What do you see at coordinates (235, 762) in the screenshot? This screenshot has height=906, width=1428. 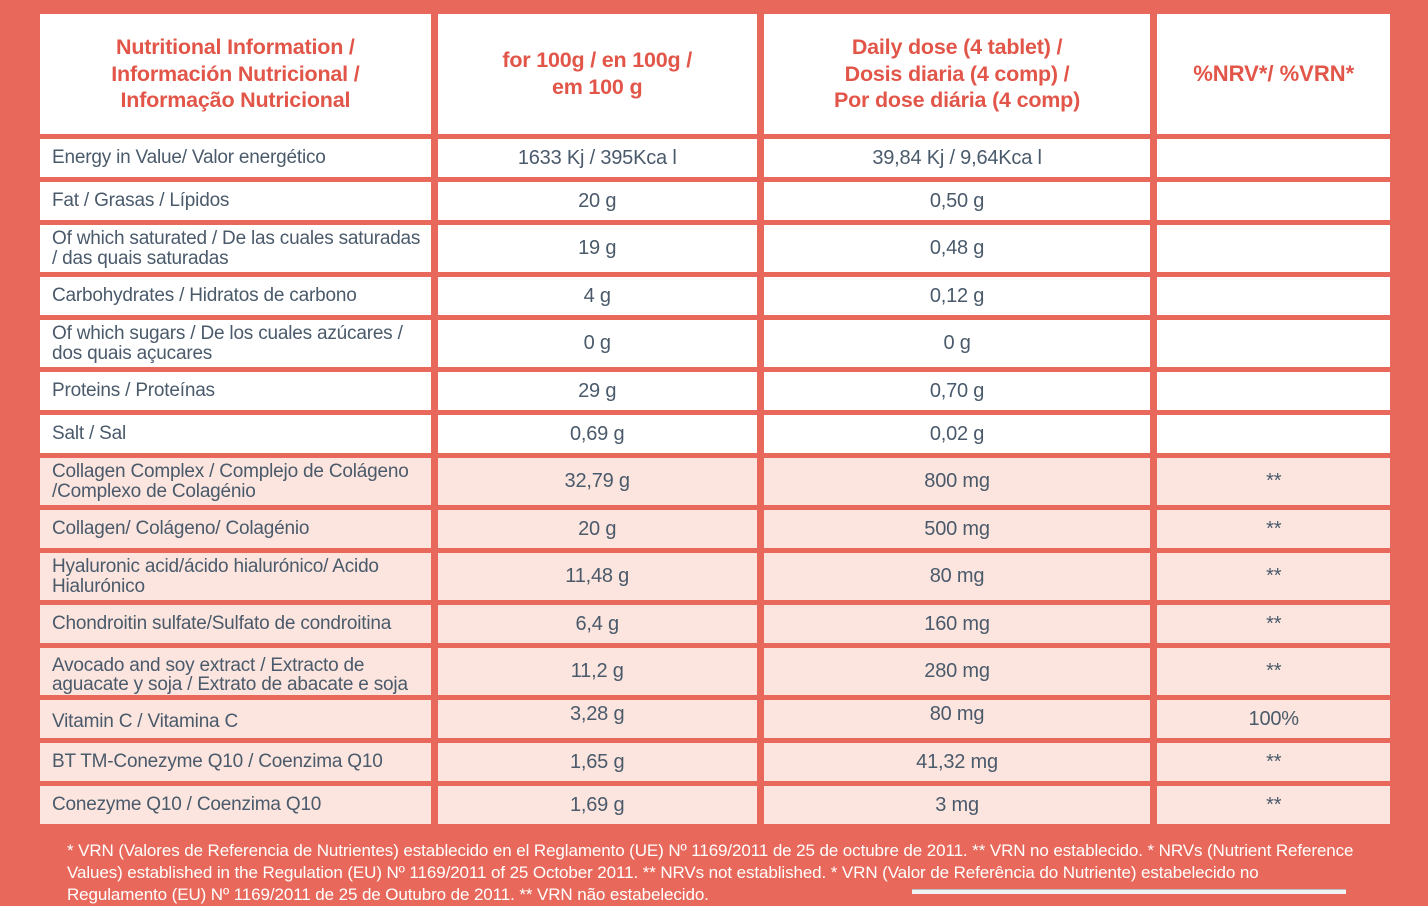 I see `row-label: BT TM-Conezyme Q10 / Coenzima Q10` at bounding box center [235, 762].